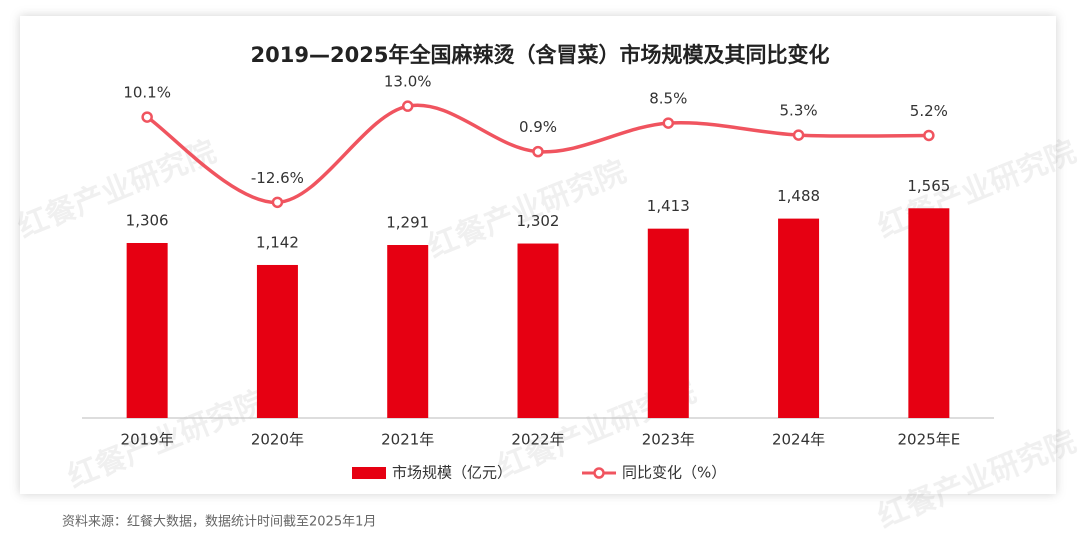  Describe the element at coordinates (928, 186) in the screenshot. I see `bar-value-label: 1,565` at that location.